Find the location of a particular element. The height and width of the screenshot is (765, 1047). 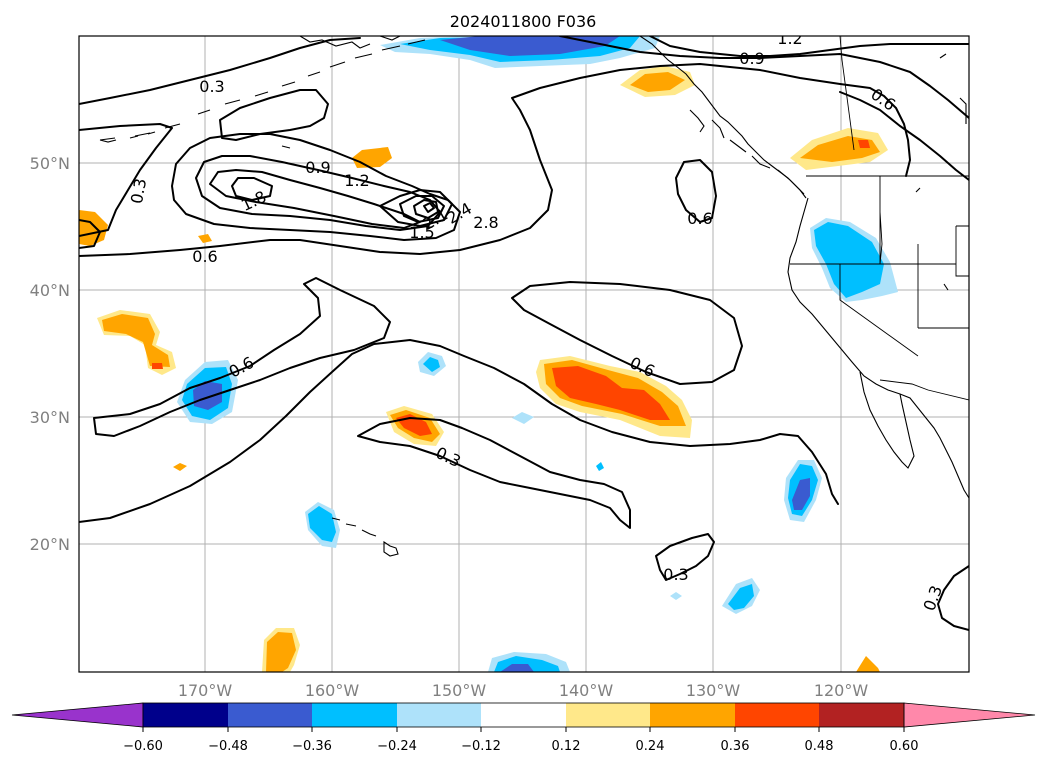

longitude-labels: 170°W 160°W 150°W 140°W 130°W 120°W is located at coordinates (523, 690).